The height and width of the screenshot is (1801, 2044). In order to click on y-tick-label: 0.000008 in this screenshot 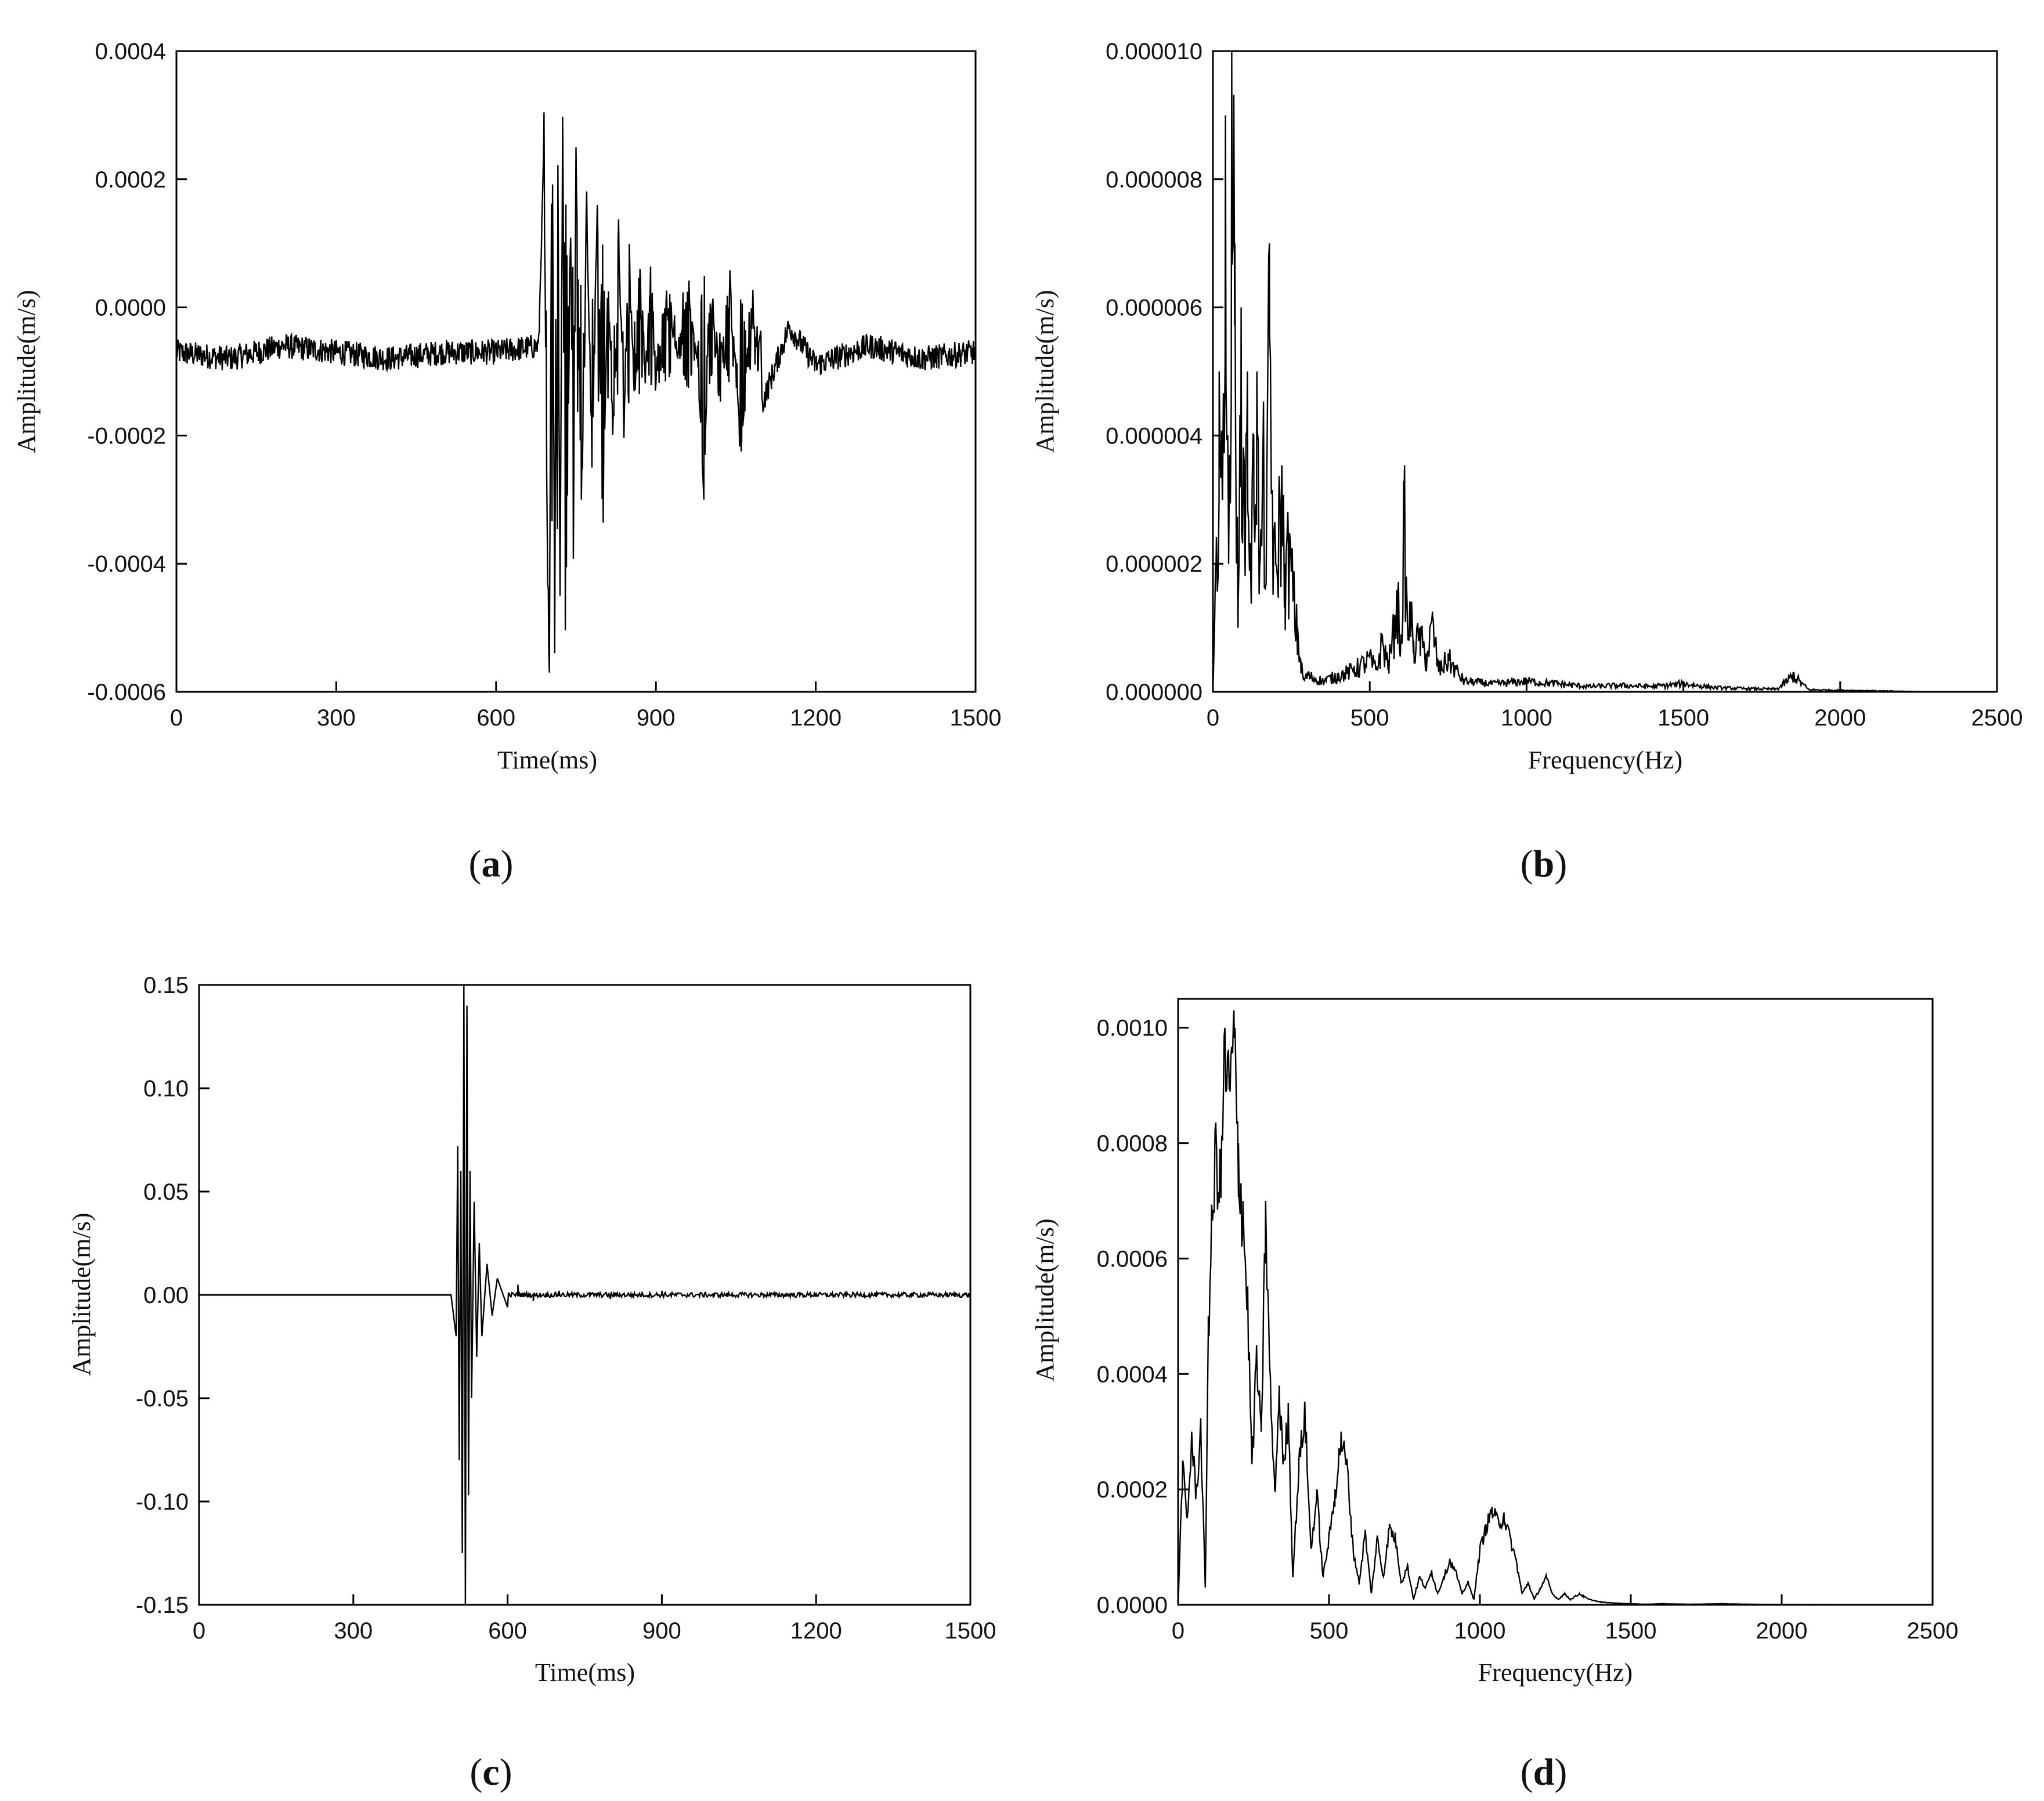, I will do `click(1154, 180)`.